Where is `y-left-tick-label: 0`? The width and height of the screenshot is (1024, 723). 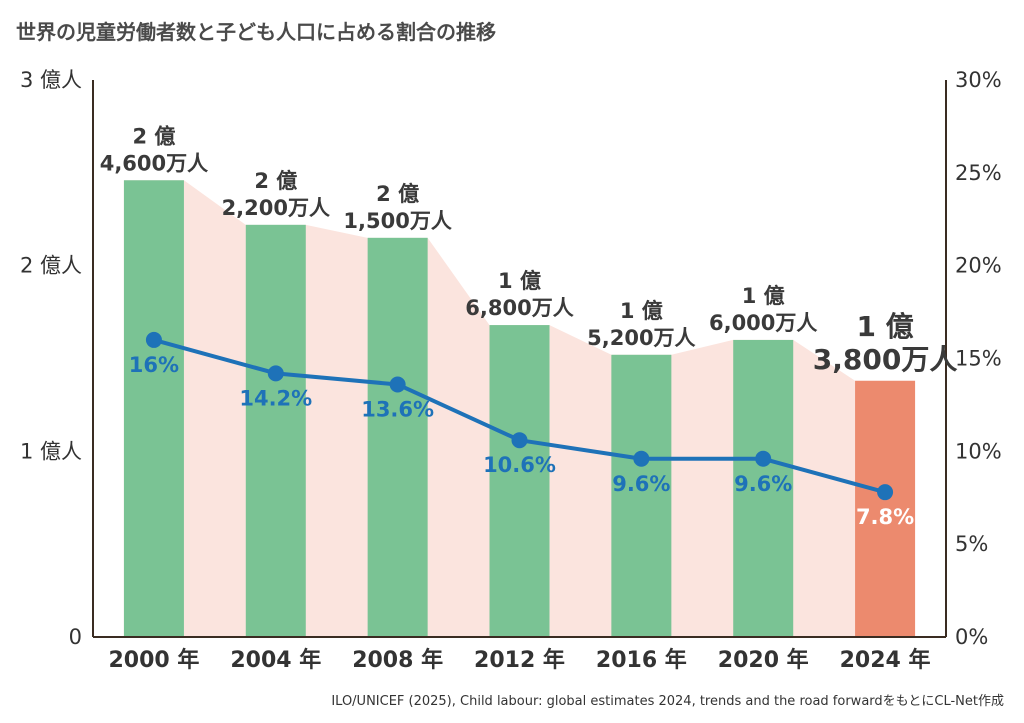
y-left-tick-label: 0 is located at coordinates (75, 637).